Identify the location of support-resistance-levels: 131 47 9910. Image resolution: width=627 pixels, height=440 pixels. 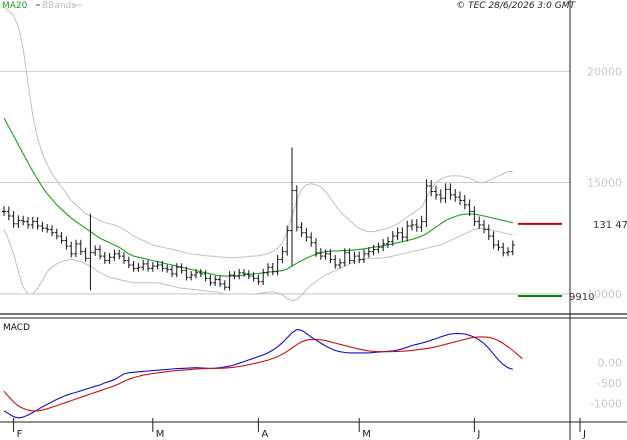
(572, 261).